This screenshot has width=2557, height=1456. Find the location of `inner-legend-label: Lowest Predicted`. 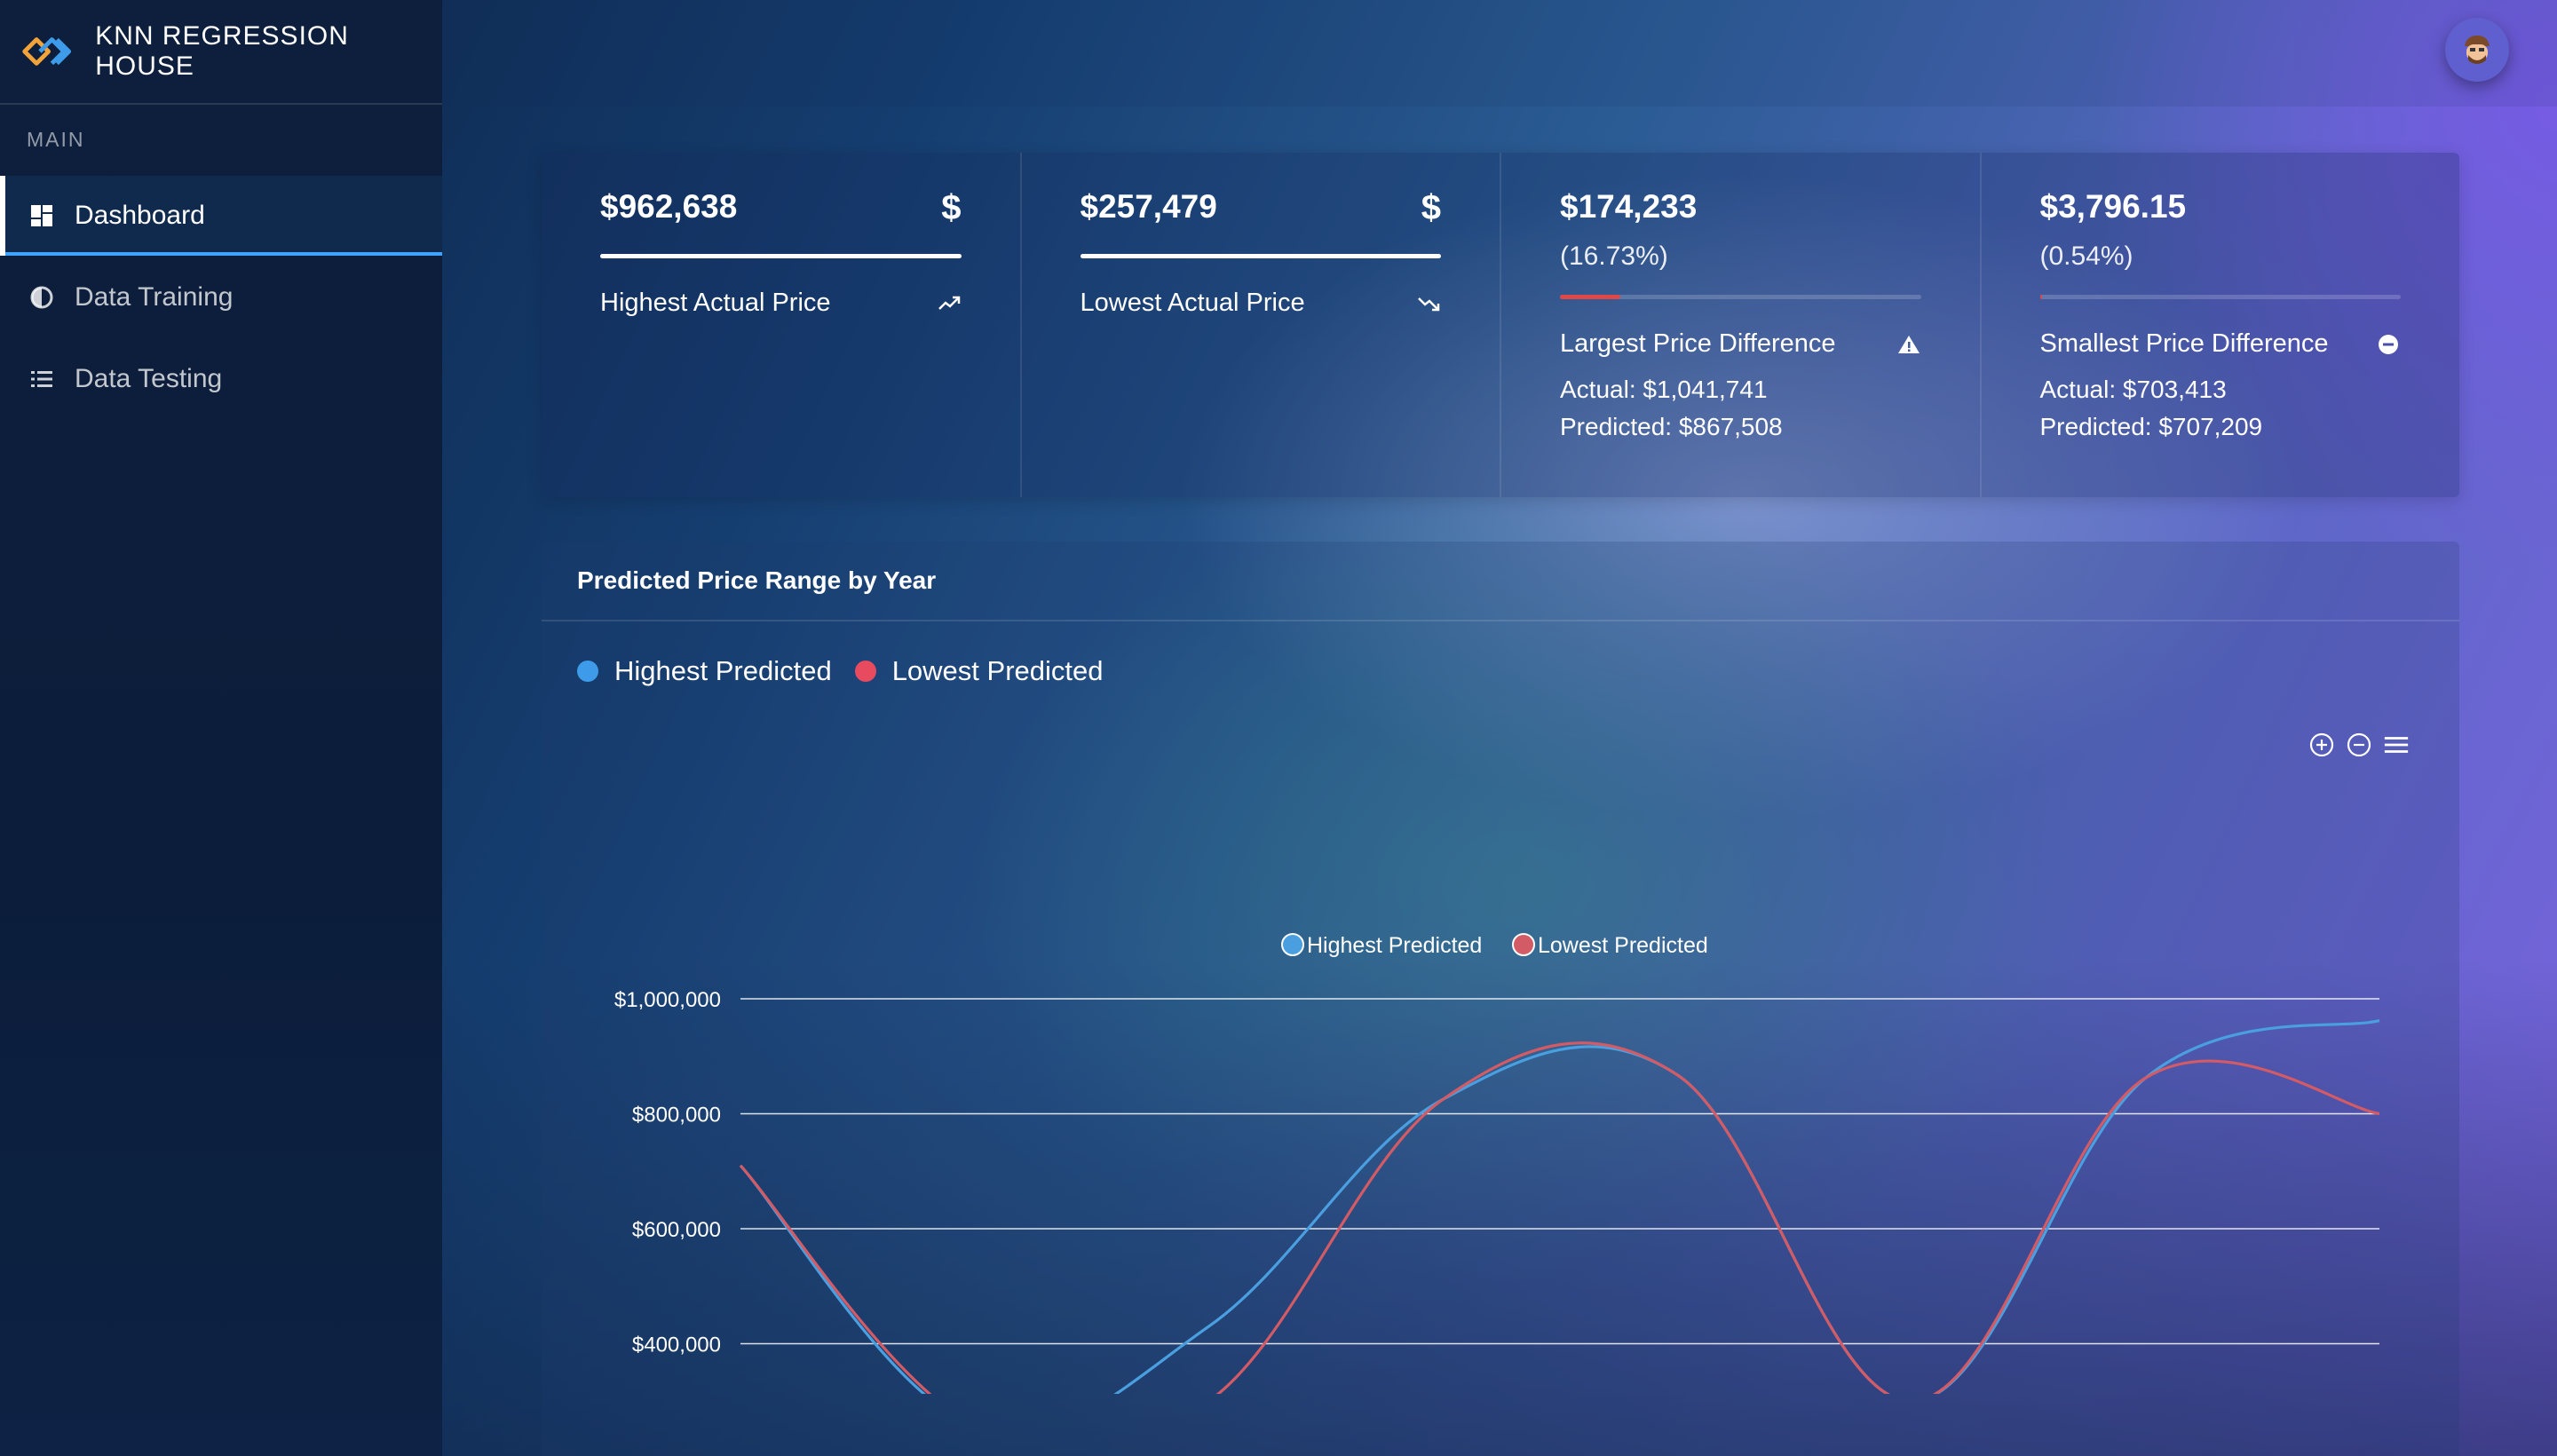

inner-legend-label: Lowest Predicted is located at coordinates (1623, 945).